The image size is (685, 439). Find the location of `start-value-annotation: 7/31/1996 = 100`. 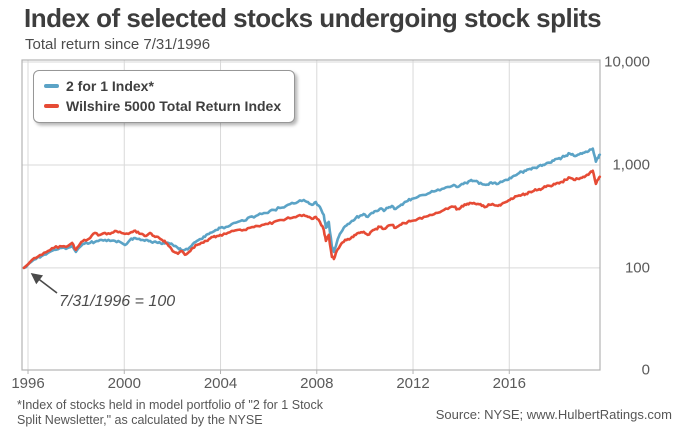

start-value-annotation: 7/31/1996 = 100 is located at coordinates (117, 301).